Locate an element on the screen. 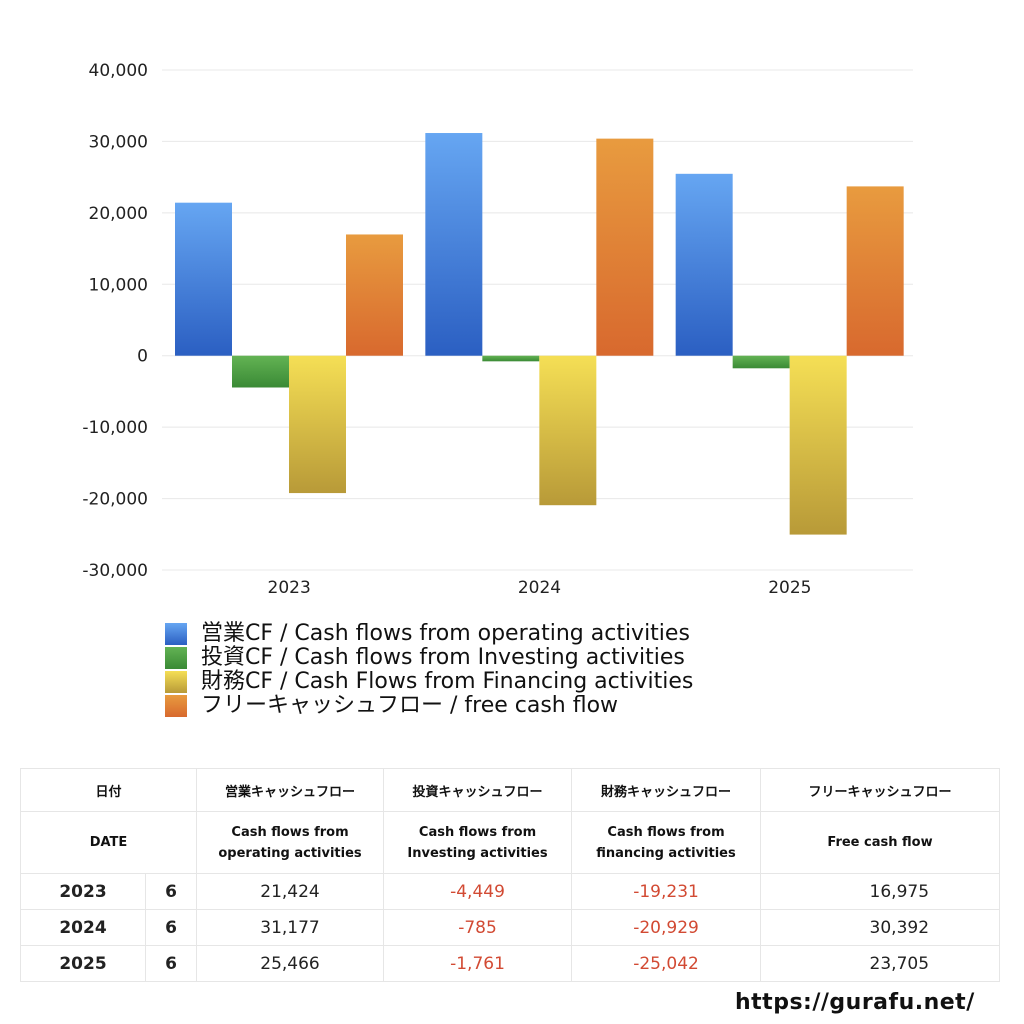 This screenshot has width=1024, height=1024. row-free: 16,975 is located at coordinates (880, 891).